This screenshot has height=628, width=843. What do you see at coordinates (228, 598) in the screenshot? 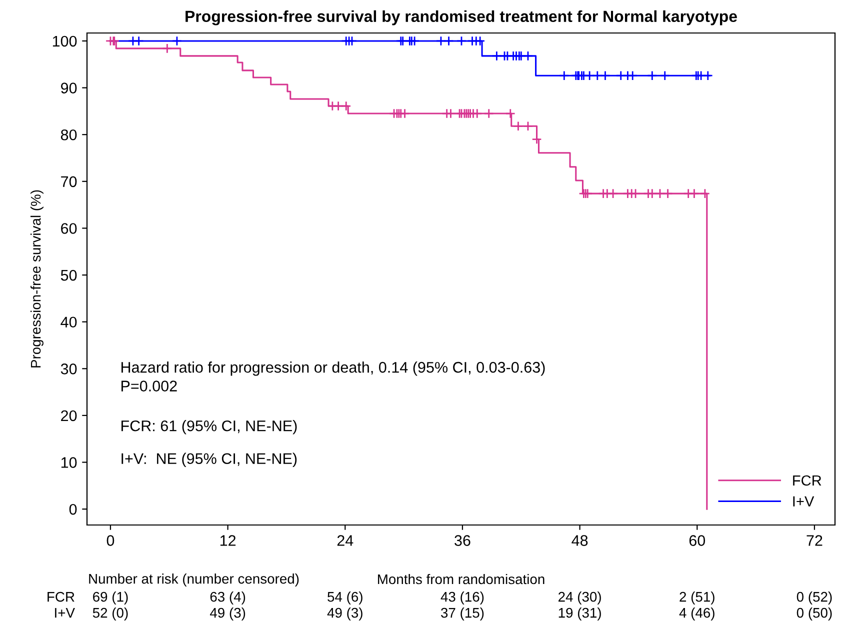
I see `text: 63 (4)` at bounding box center [228, 598].